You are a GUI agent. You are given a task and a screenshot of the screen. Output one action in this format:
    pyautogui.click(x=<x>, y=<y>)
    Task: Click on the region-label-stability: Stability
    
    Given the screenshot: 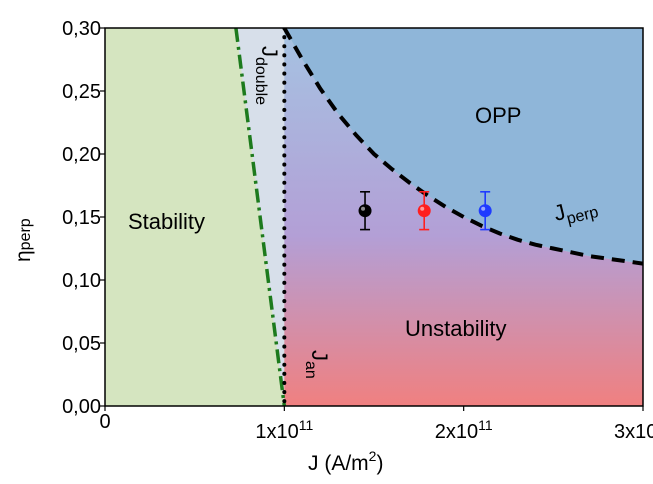 What is the action you would take?
    pyautogui.click(x=166, y=221)
    